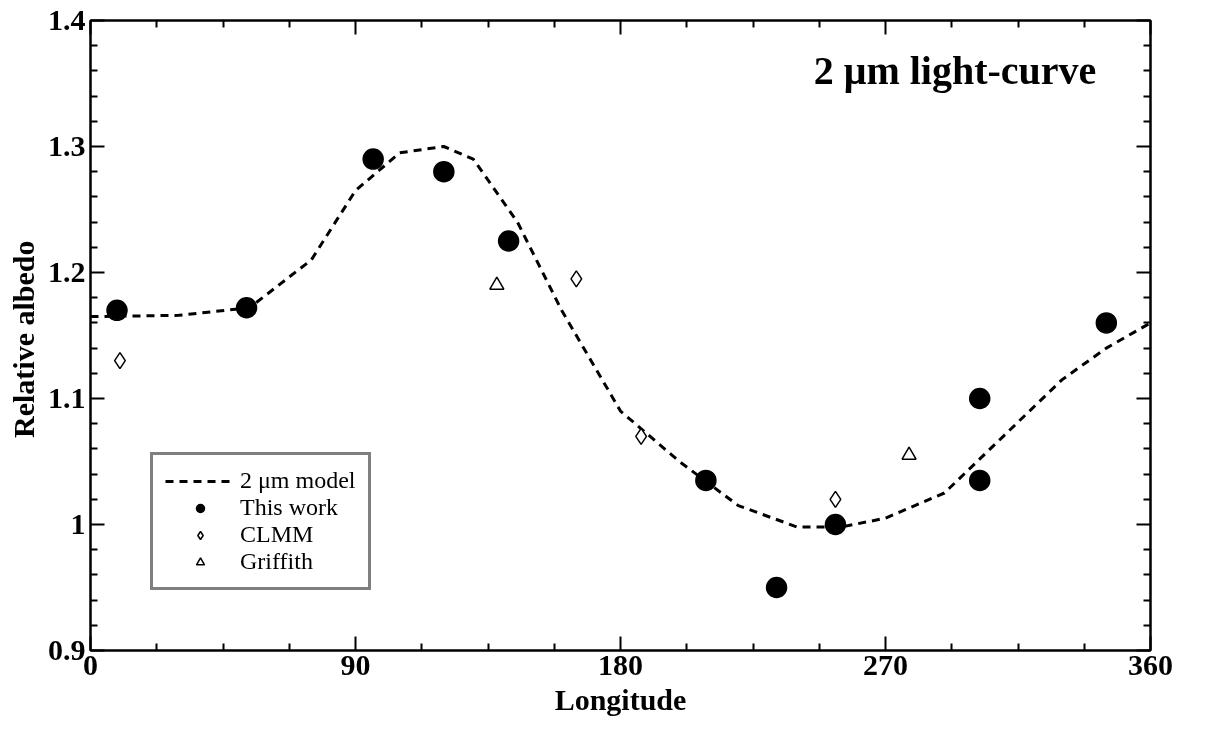 The image size is (1224, 744). Describe the element at coordinates (67, 397) in the screenshot. I see `y-tick-label: 1.1` at that location.